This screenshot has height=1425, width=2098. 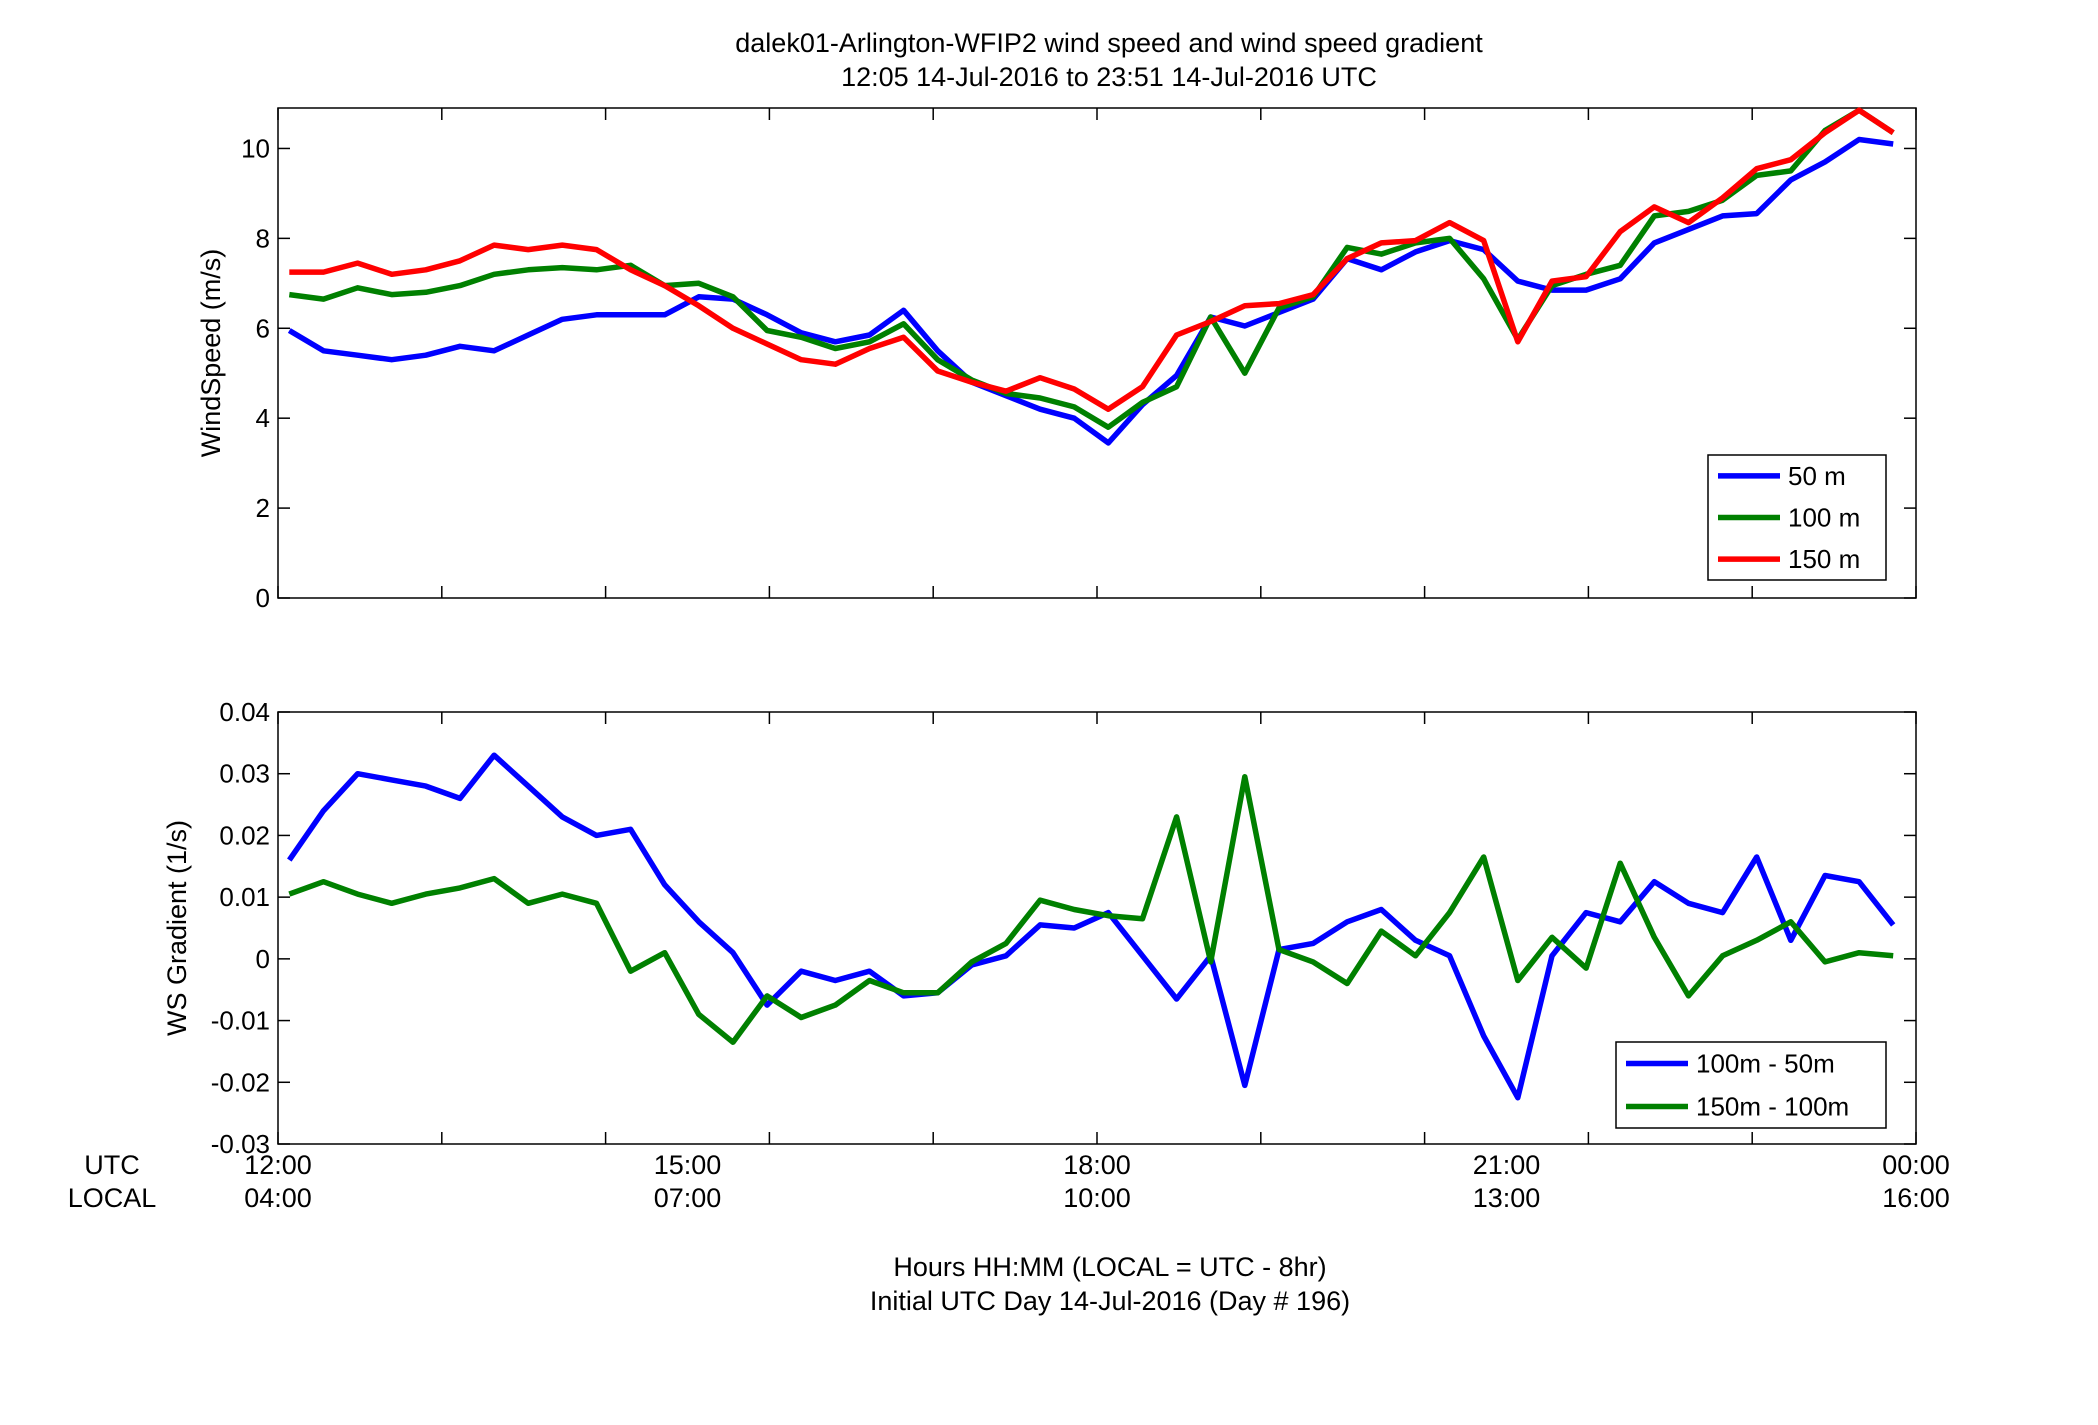 I want to click on y-tick-label: -0.02, so click(x=240, y=1082).